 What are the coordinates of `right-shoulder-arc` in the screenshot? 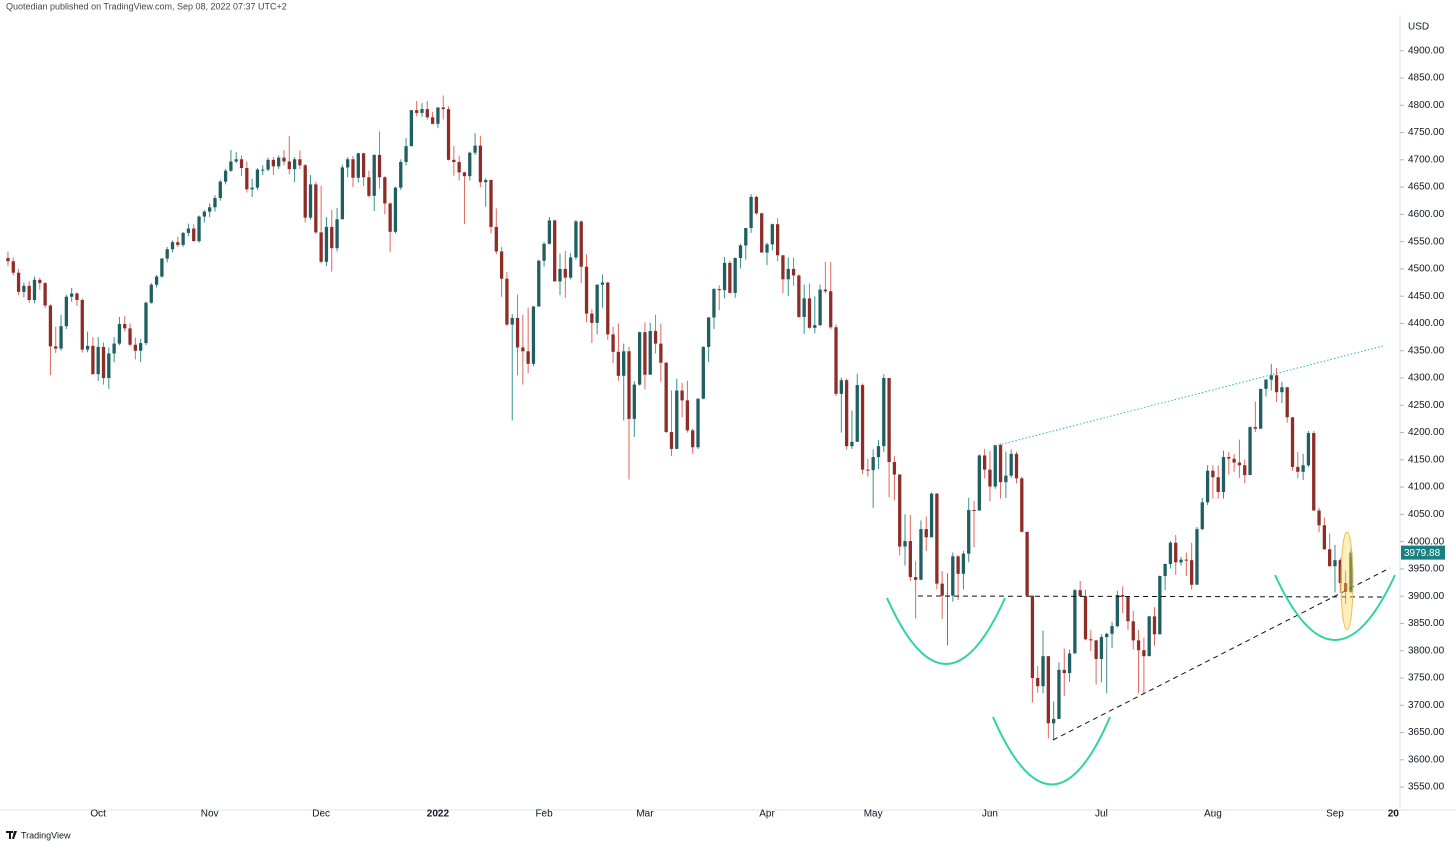 It's located at (1335, 607).